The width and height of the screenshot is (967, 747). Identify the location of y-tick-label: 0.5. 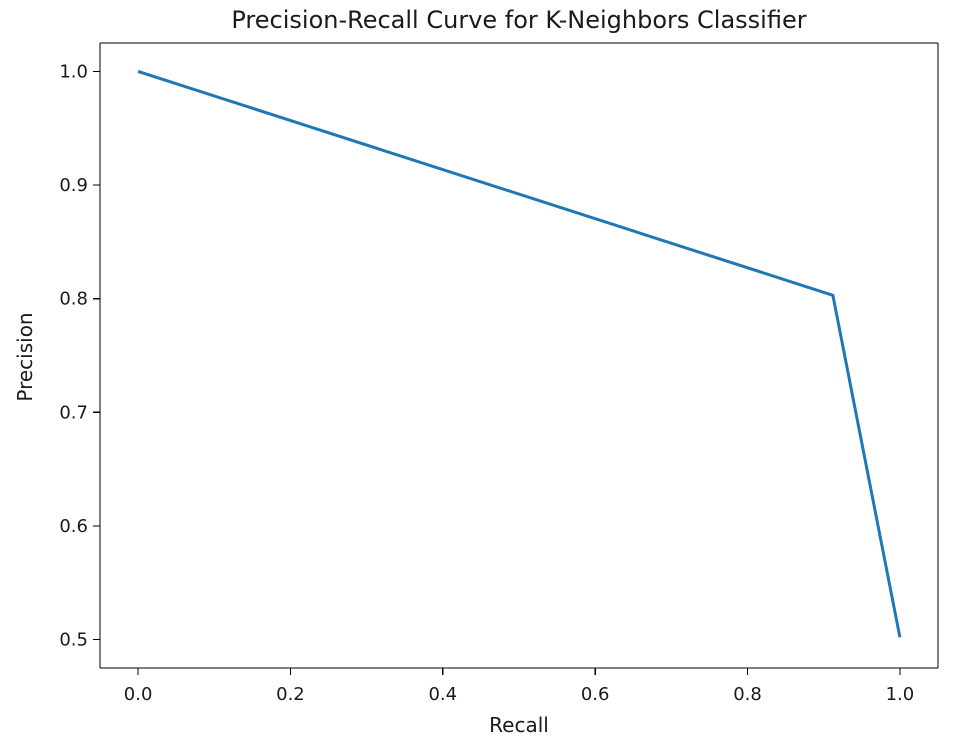
(73, 640).